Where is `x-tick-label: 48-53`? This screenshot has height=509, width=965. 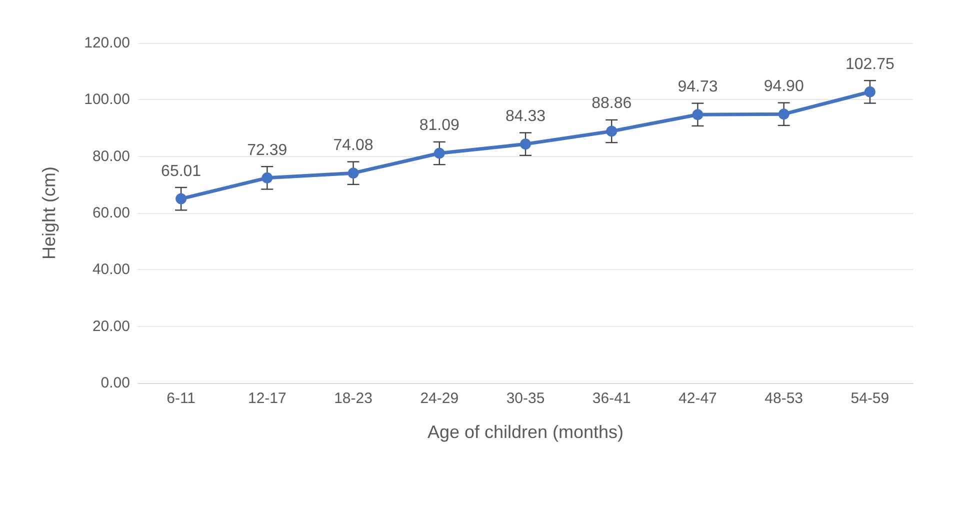
x-tick-label: 48-53 is located at coordinates (784, 398).